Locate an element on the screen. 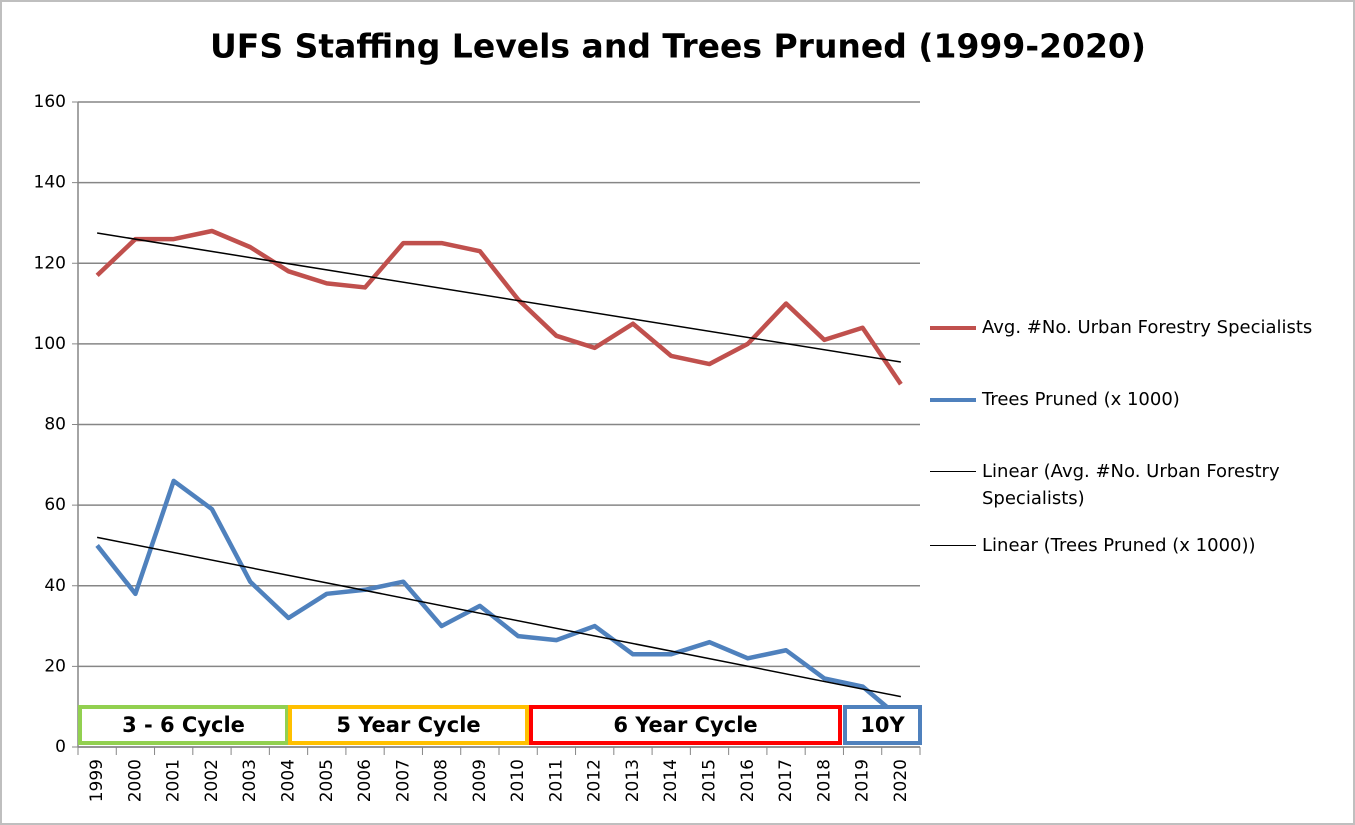 The width and height of the screenshot is (1355, 825). x-tick-label: 2014 is located at coordinates (671, 780).